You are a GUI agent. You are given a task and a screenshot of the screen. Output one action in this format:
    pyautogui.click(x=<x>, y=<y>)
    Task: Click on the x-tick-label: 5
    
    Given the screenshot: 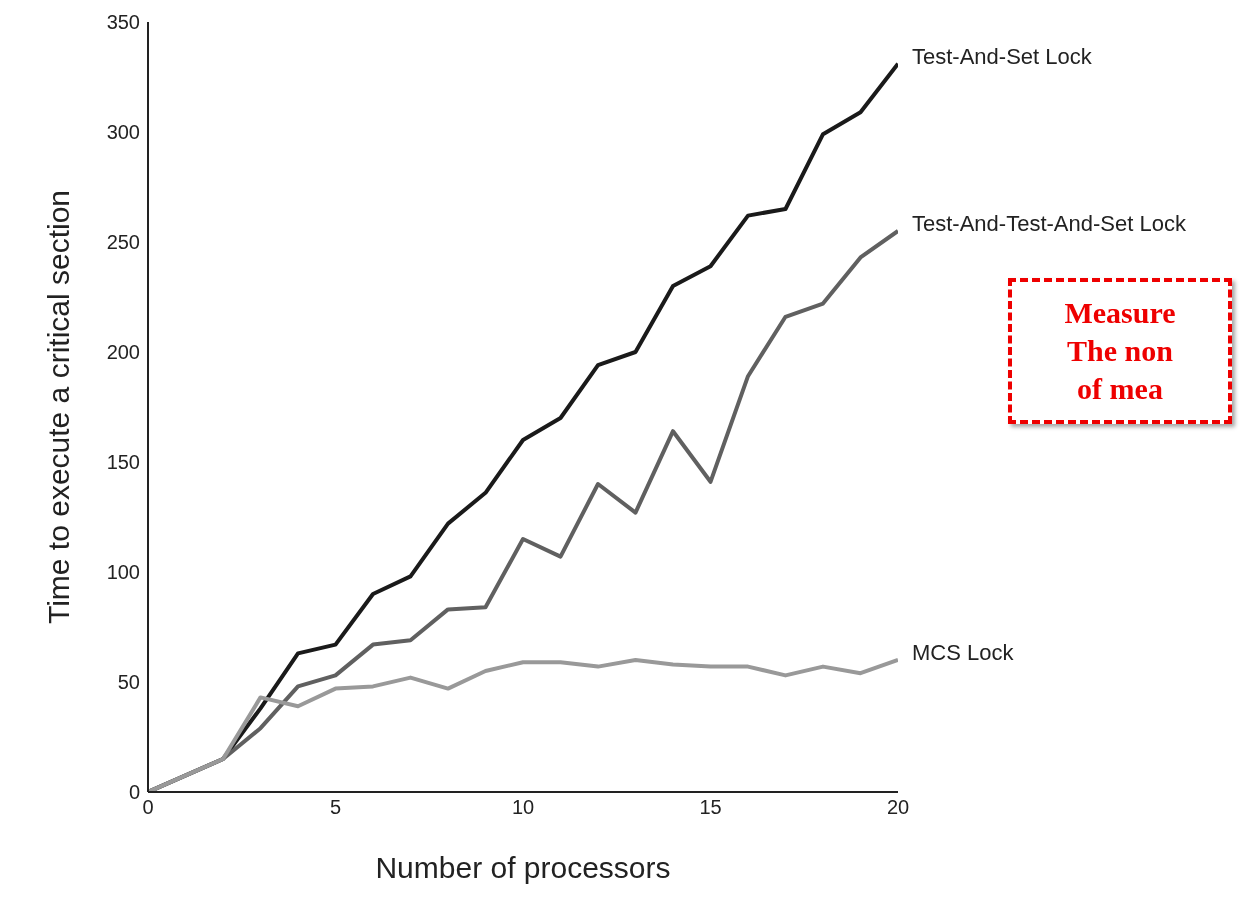 What is the action you would take?
    pyautogui.click(x=335, y=807)
    